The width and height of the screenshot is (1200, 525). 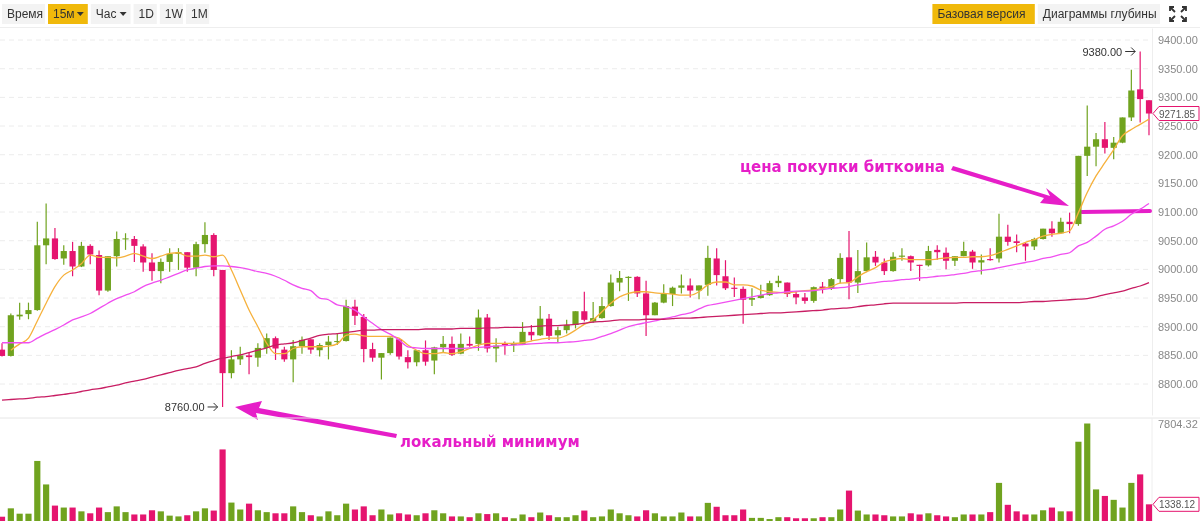 I want to click on y-tick-label: 9350.00, so click(x=1178, y=68).